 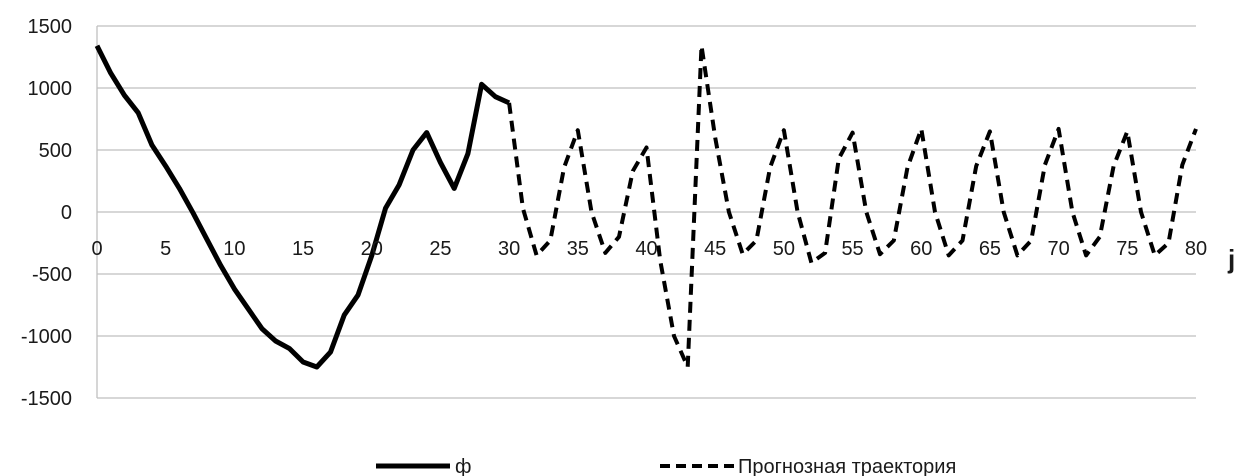 I want to click on x-tick-label: 0, so click(x=96, y=249).